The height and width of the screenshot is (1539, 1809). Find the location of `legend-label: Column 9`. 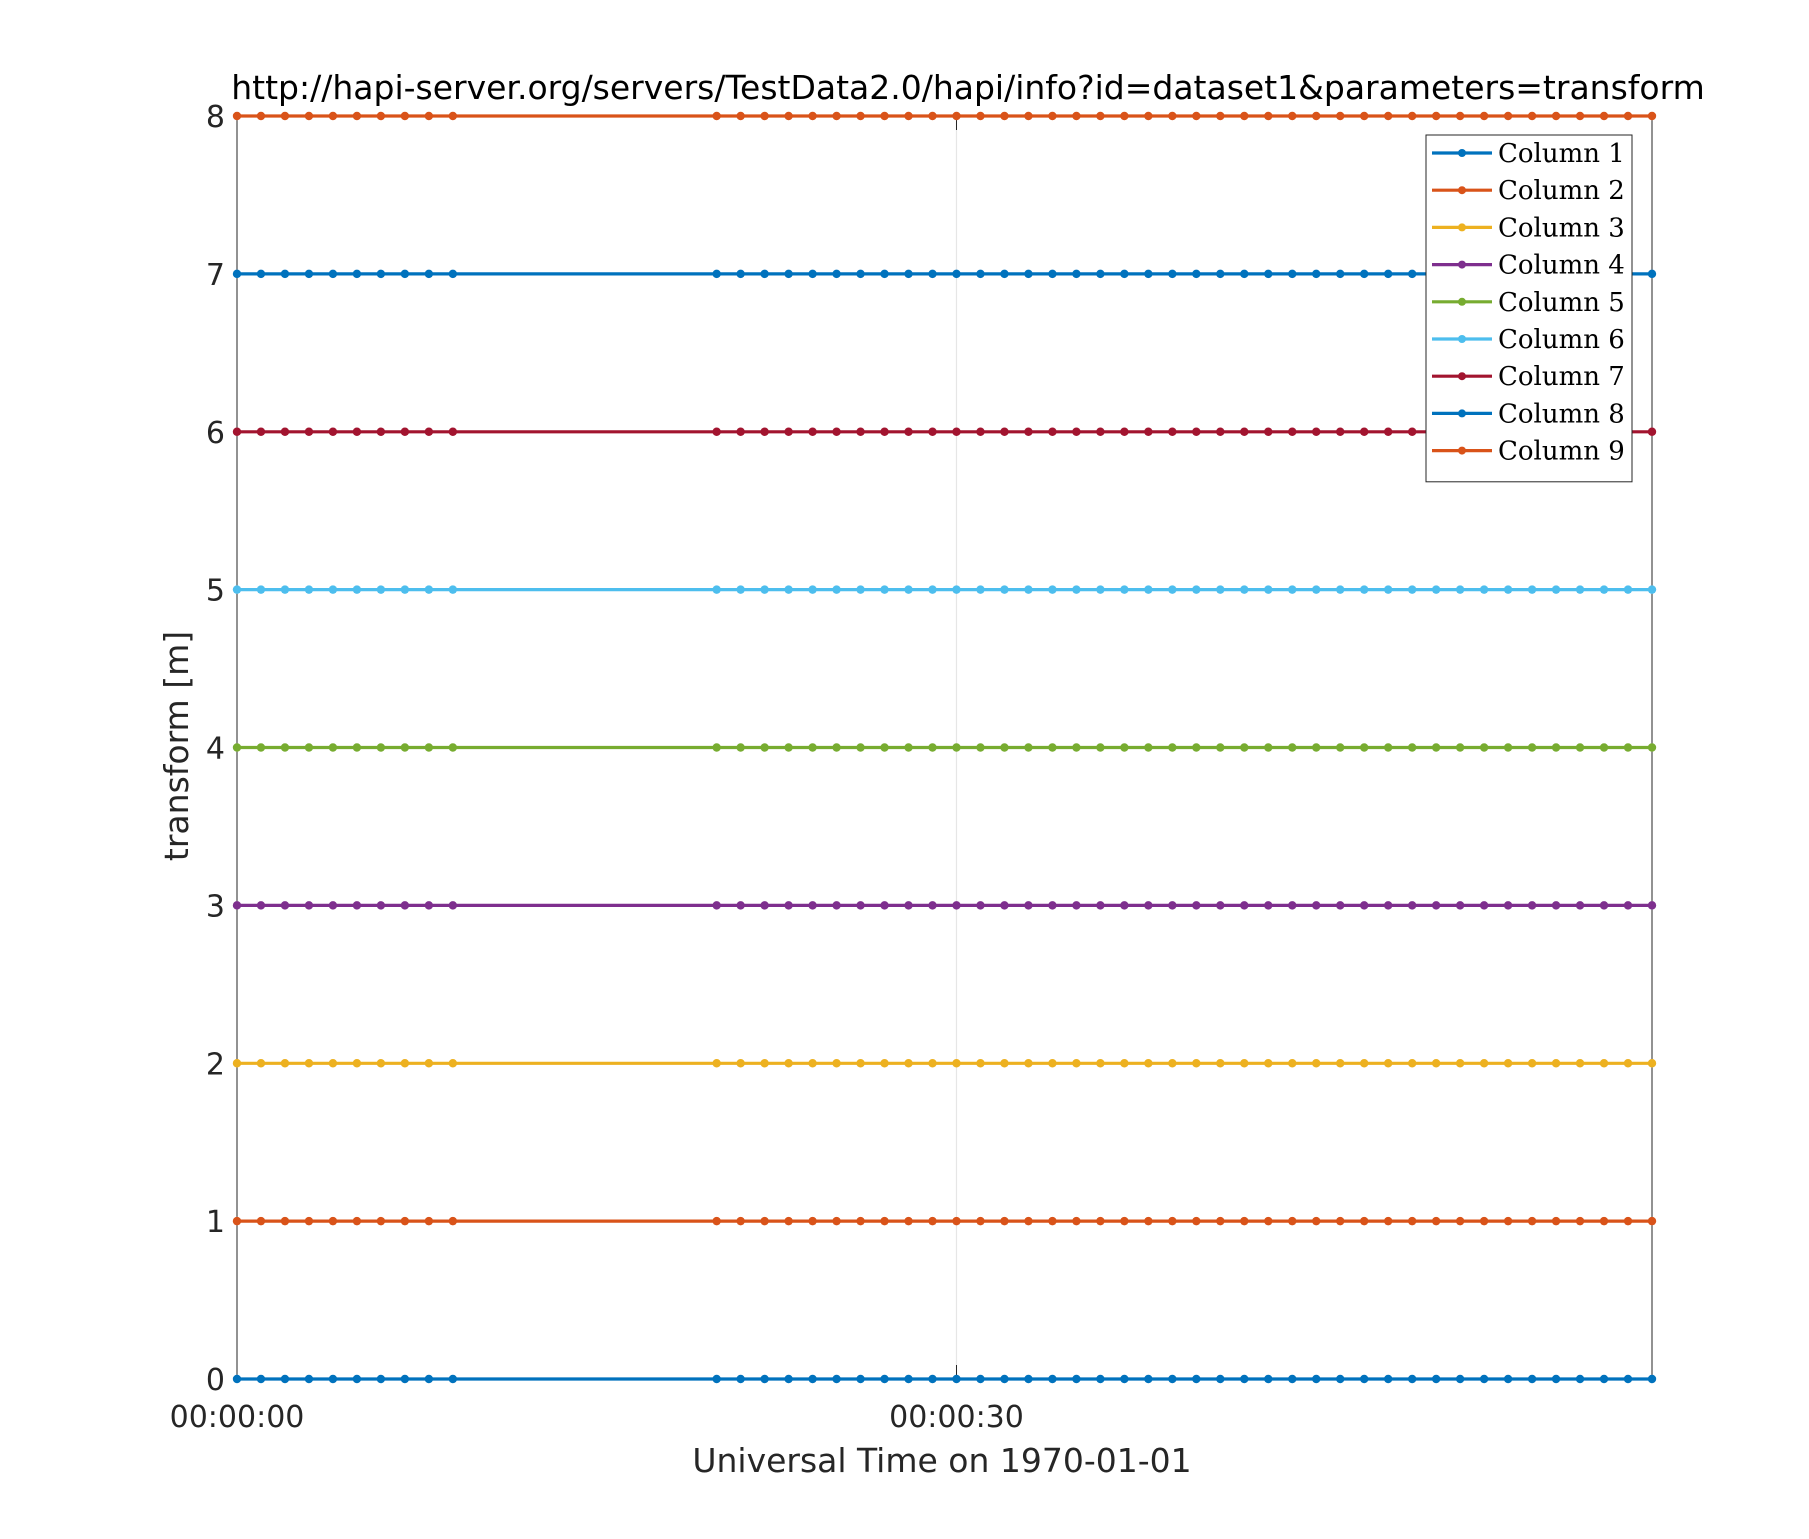

legend-label: Column 9 is located at coordinates (1561, 452).